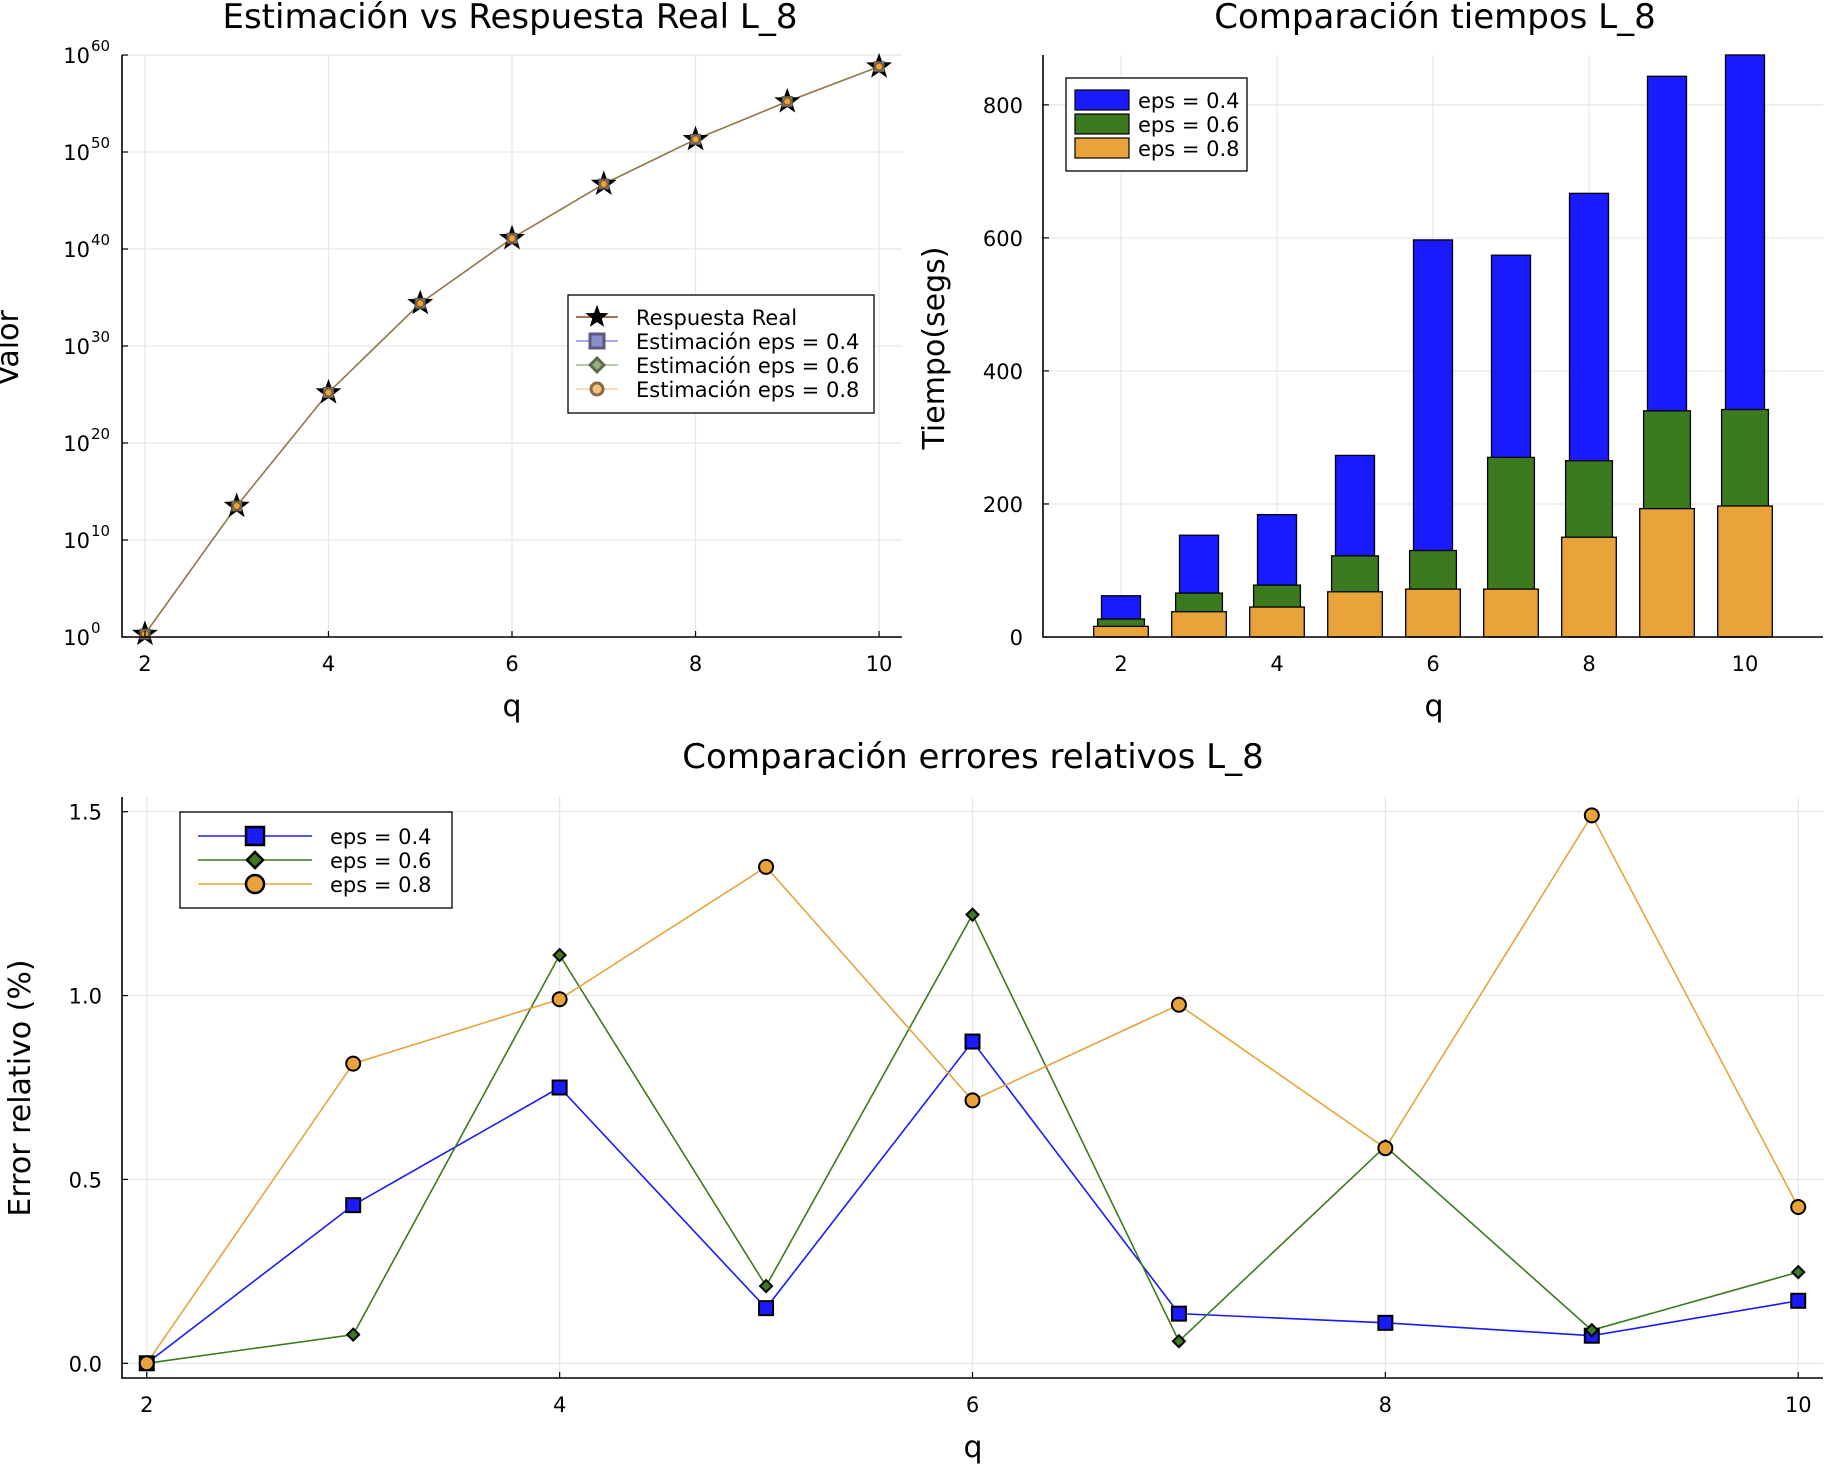 The width and height of the screenshot is (1834, 1466). Describe the element at coordinates (1189, 125) in the screenshot. I see `panel2-legend-label: eps = 0.6` at that location.